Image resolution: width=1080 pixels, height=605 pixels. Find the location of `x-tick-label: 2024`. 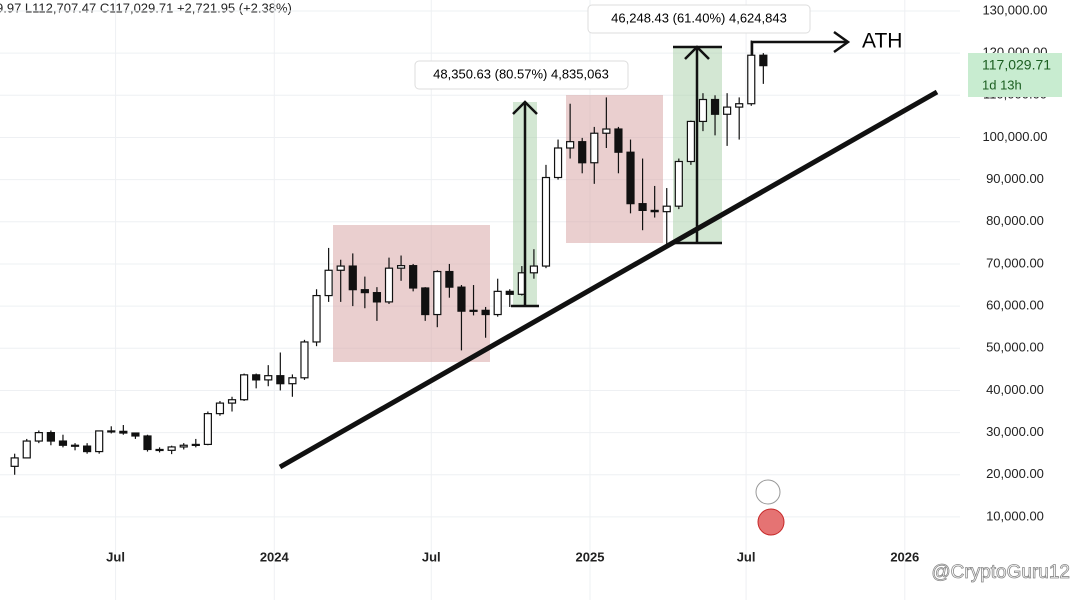

x-tick-label: 2024 is located at coordinates (275, 556).